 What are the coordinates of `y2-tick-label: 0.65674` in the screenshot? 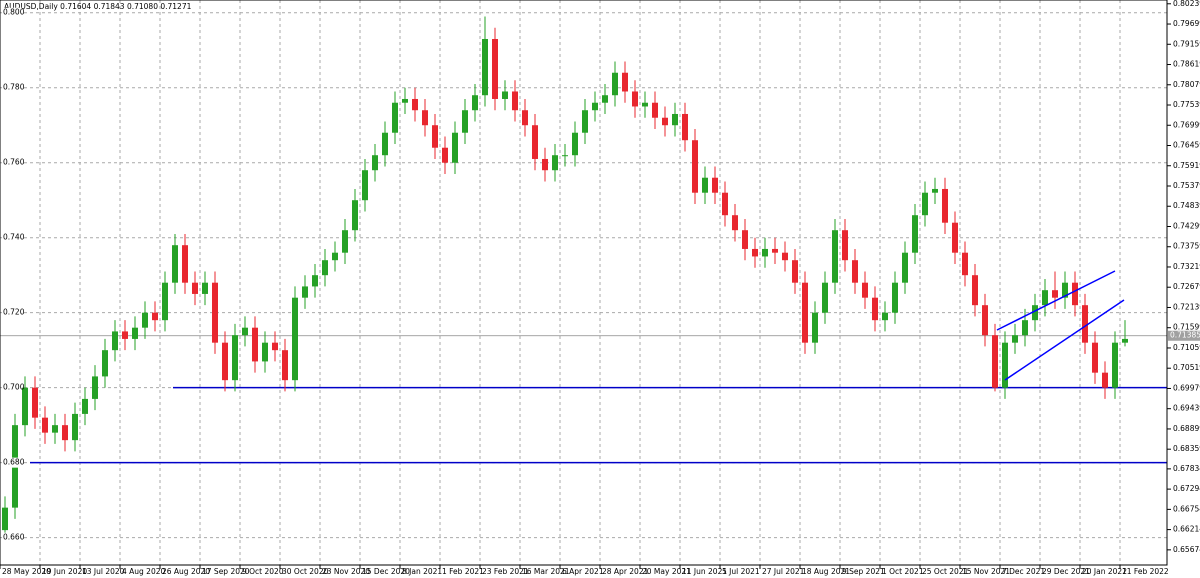 It's located at (1186, 549).